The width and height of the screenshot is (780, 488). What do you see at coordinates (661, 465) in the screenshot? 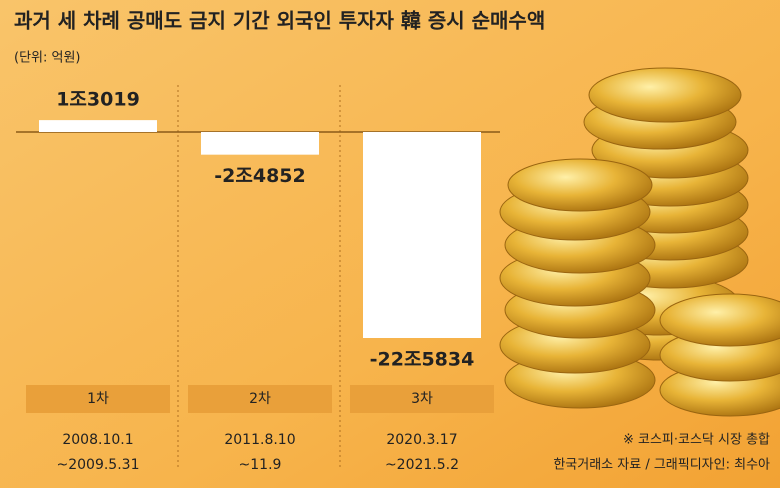
I see `source: 한국거래소 자료 / 그래픽디자인: 최수아` at bounding box center [661, 465].